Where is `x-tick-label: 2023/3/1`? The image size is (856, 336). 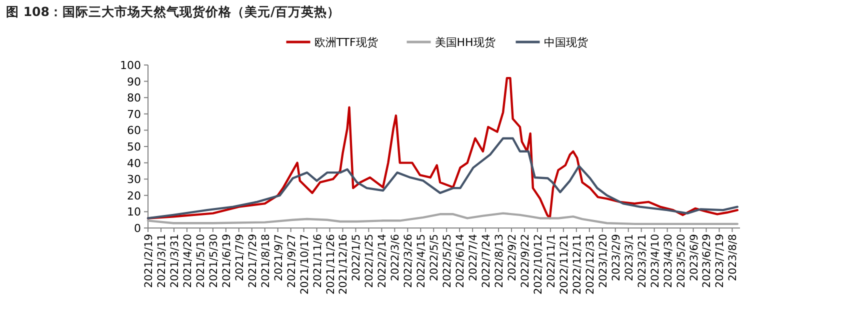 x-tick-label: 2023/3/1 is located at coordinates (629, 258).